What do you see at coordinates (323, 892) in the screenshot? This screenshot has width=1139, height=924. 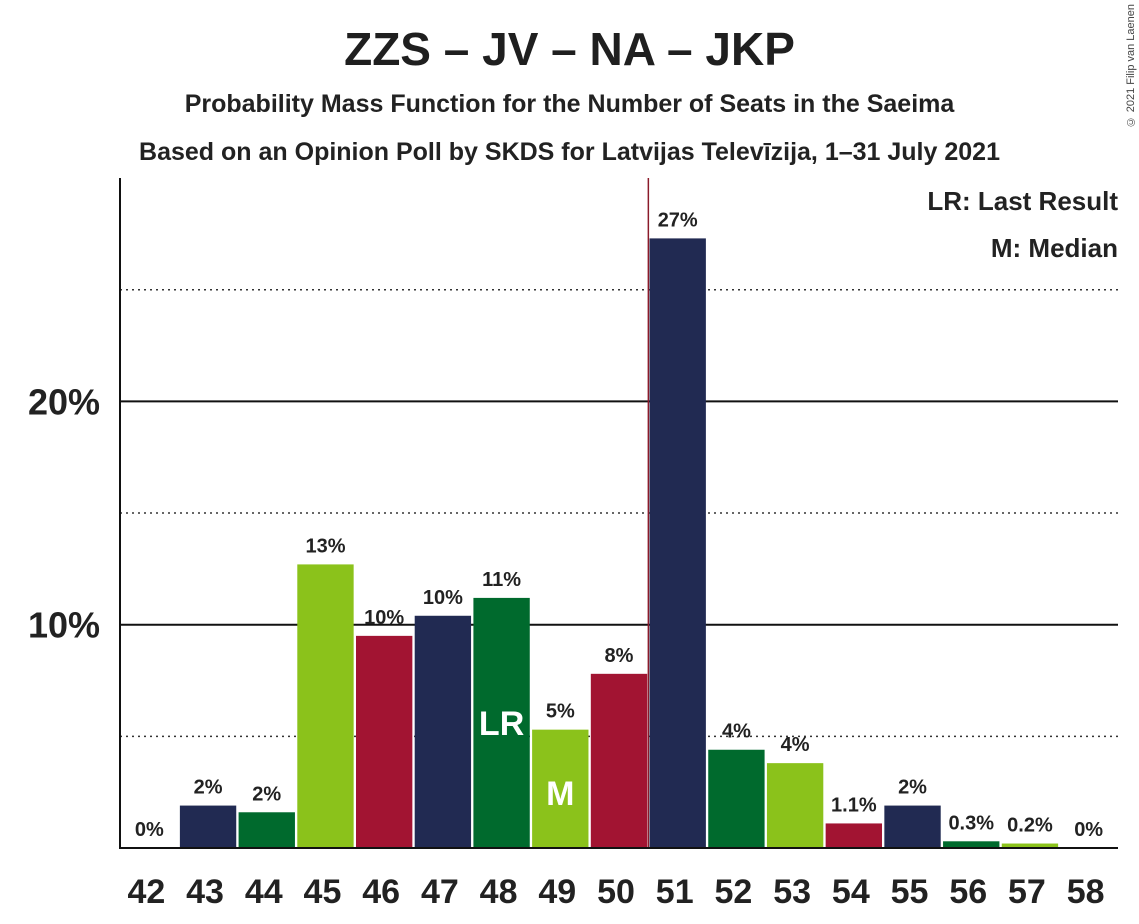 I see `x-tick-label-45: 45` at bounding box center [323, 892].